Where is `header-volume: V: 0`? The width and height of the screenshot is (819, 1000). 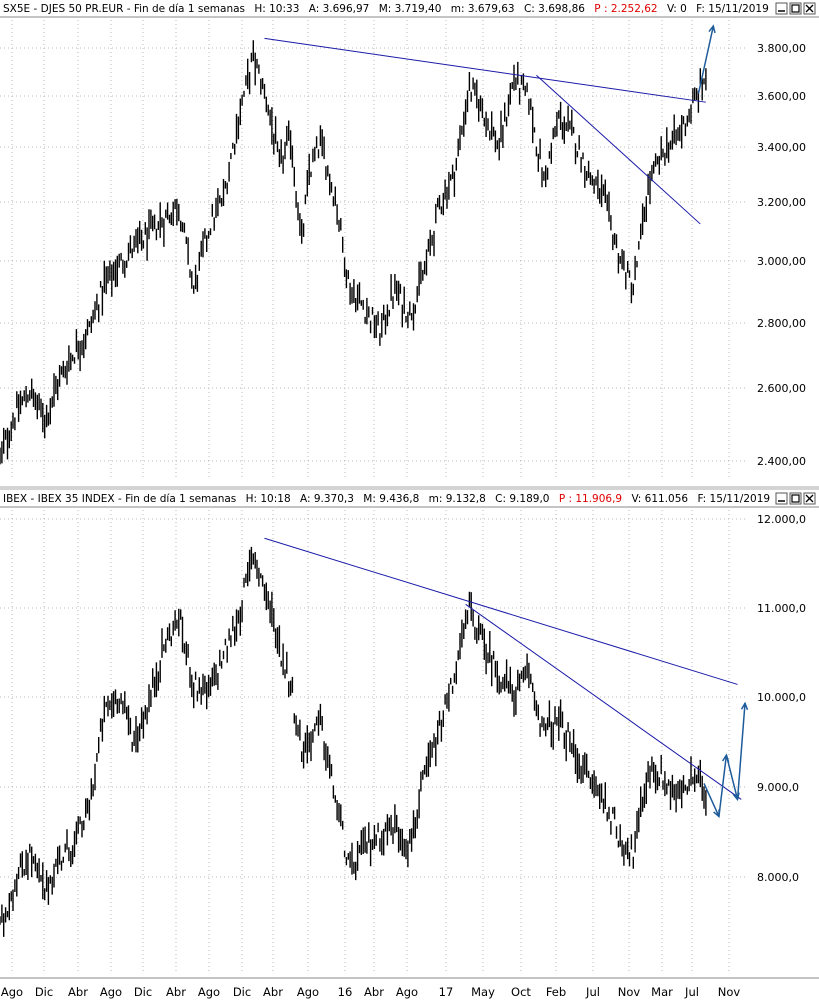
header-volume: V: 0 is located at coordinates (677, 9).